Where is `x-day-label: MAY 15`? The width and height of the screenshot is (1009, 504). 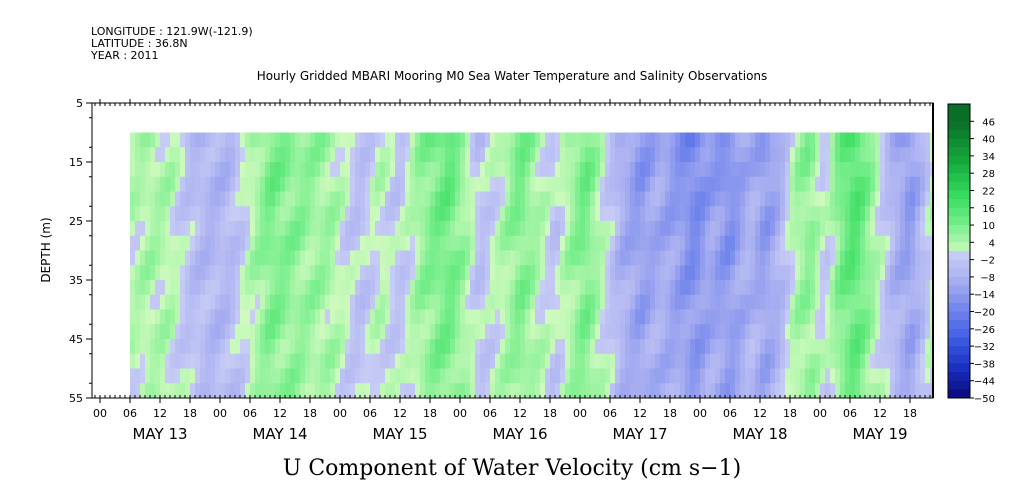 x-day-label: MAY 15 is located at coordinates (399, 434).